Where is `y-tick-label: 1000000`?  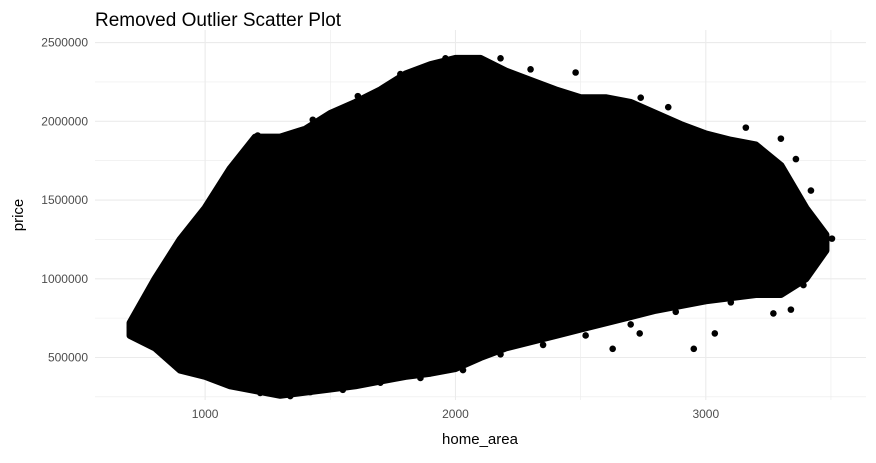
y-tick-label: 1000000 is located at coordinates (64, 279).